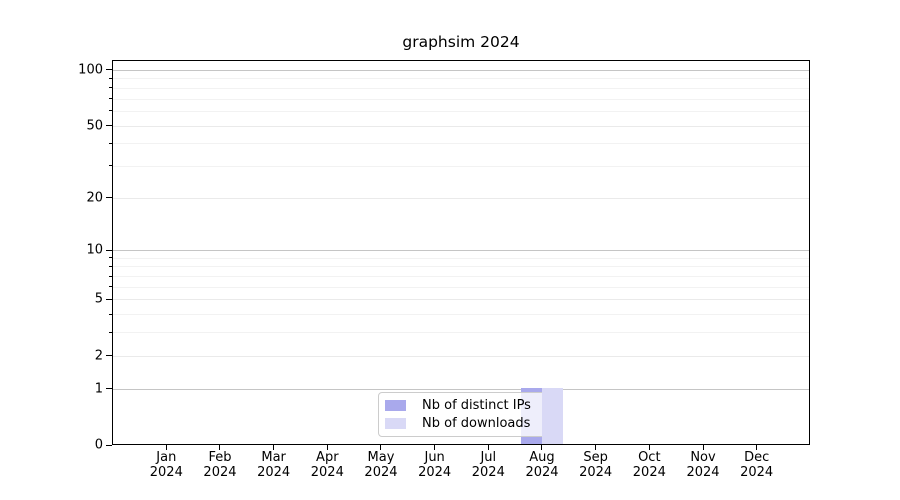  What do you see at coordinates (476, 406) in the screenshot?
I see `legend-label-distinct-ips: Nb of distinct IPs` at bounding box center [476, 406].